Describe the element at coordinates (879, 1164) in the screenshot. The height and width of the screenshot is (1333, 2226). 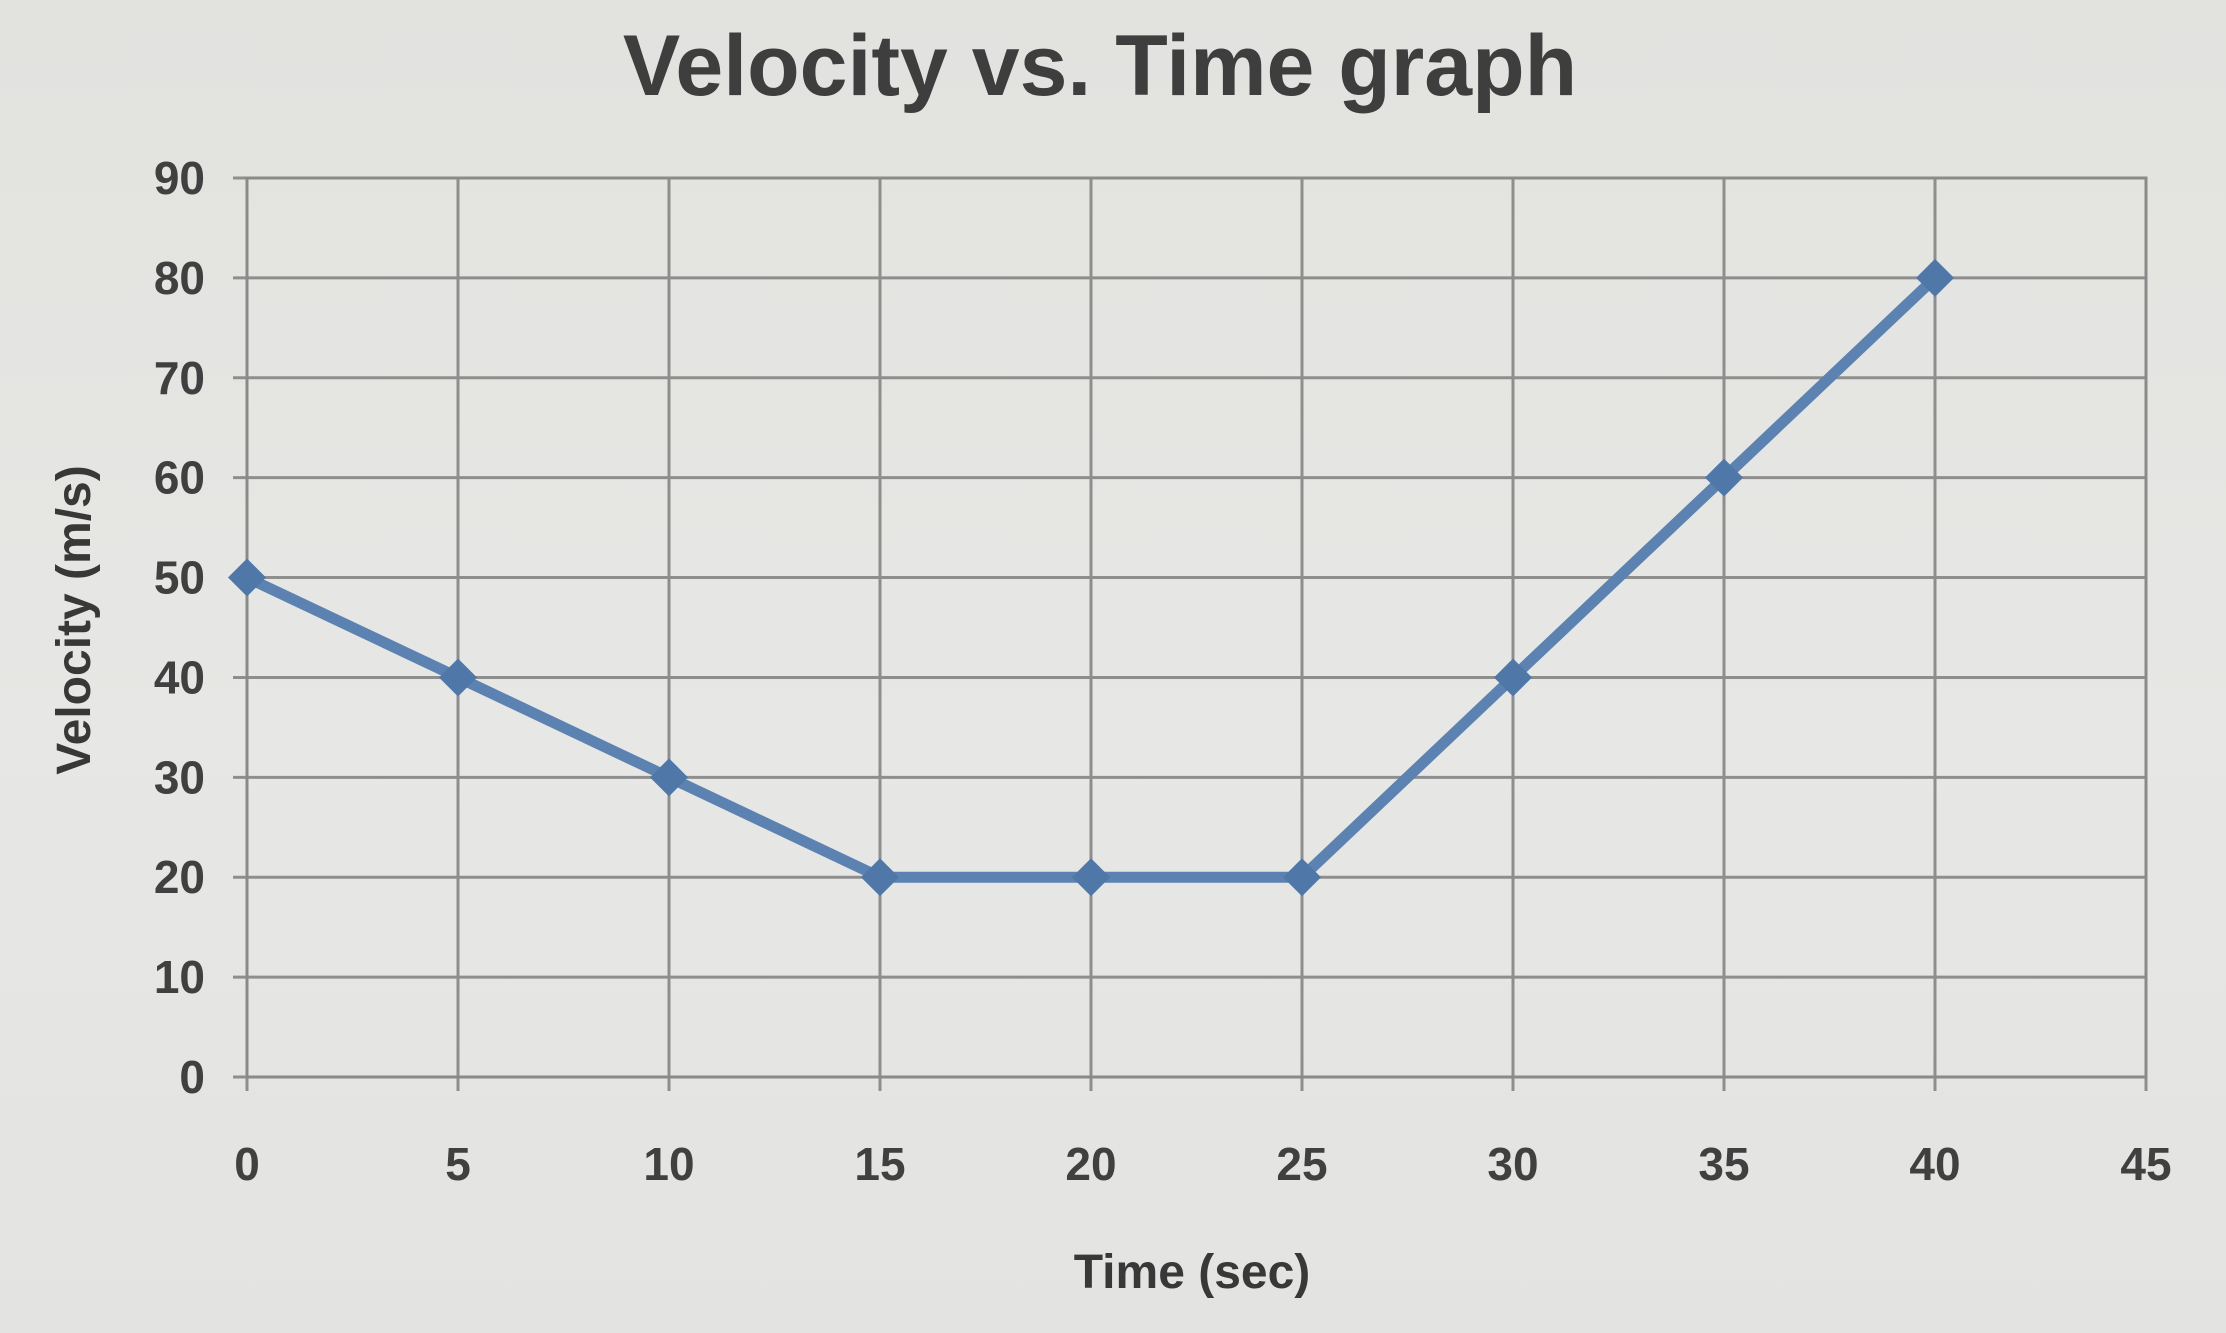
I see `x-tick-label: 15` at that location.